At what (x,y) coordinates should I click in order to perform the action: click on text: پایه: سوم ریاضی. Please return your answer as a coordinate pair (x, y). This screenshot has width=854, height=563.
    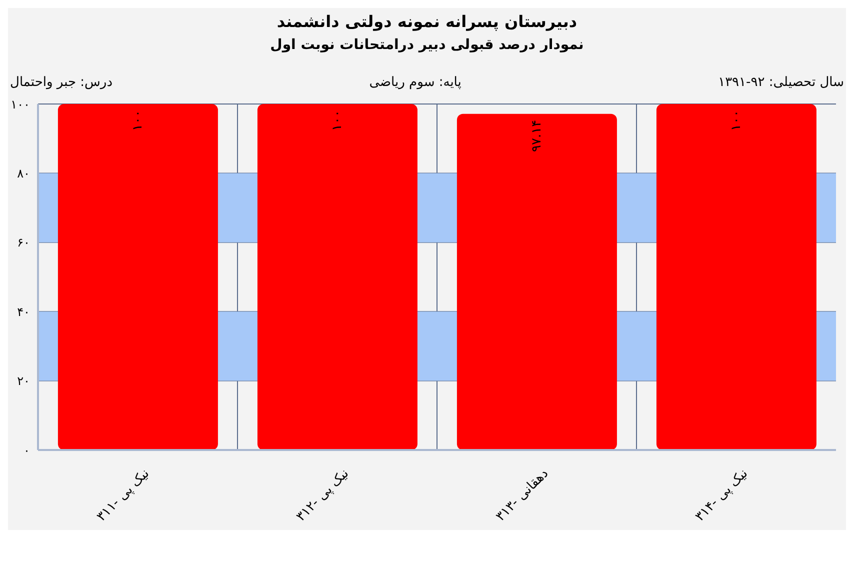
    Looking at the image, I should click on (415, 82).